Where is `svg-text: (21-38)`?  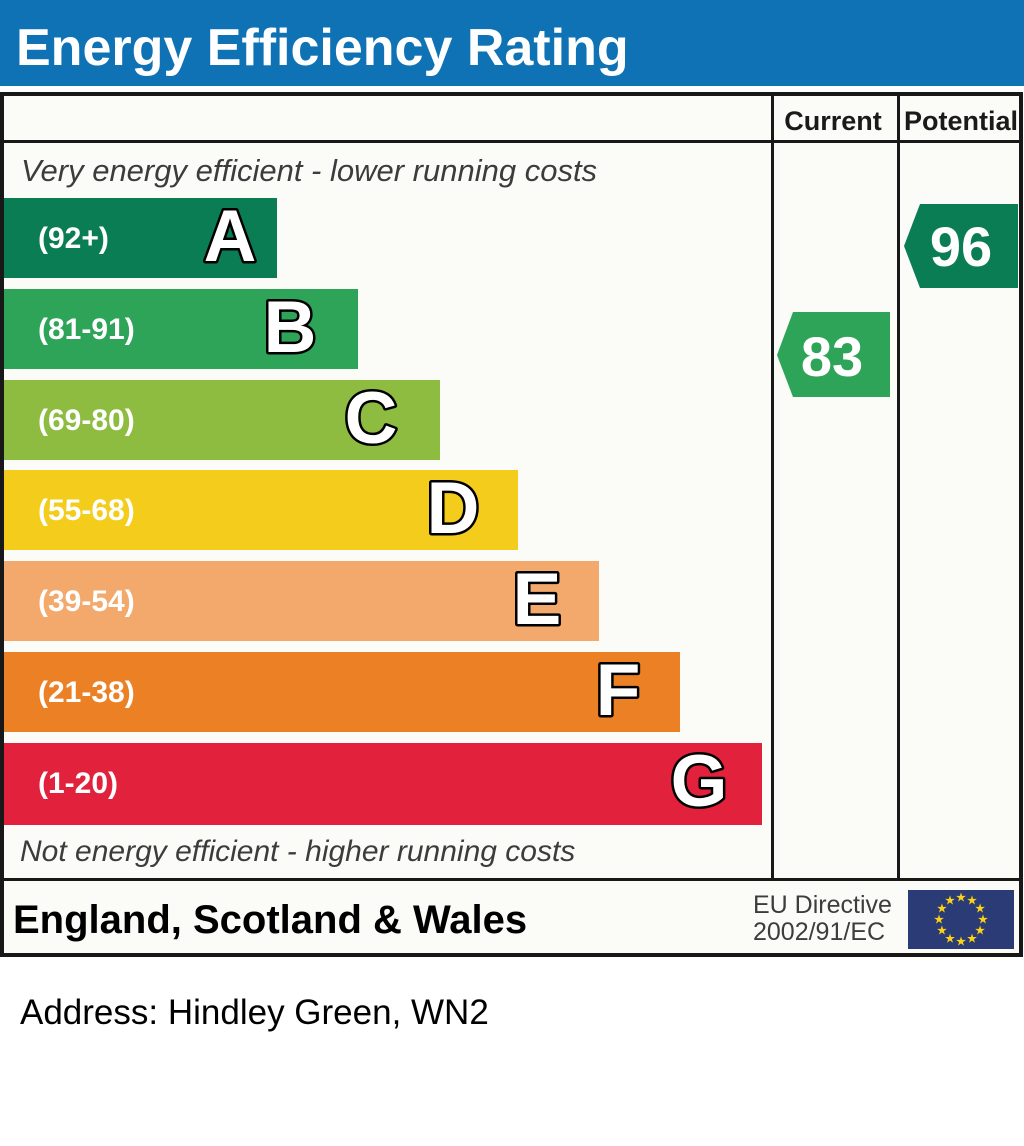
svg-text: (21-38) is located at coordinates (86, 692).